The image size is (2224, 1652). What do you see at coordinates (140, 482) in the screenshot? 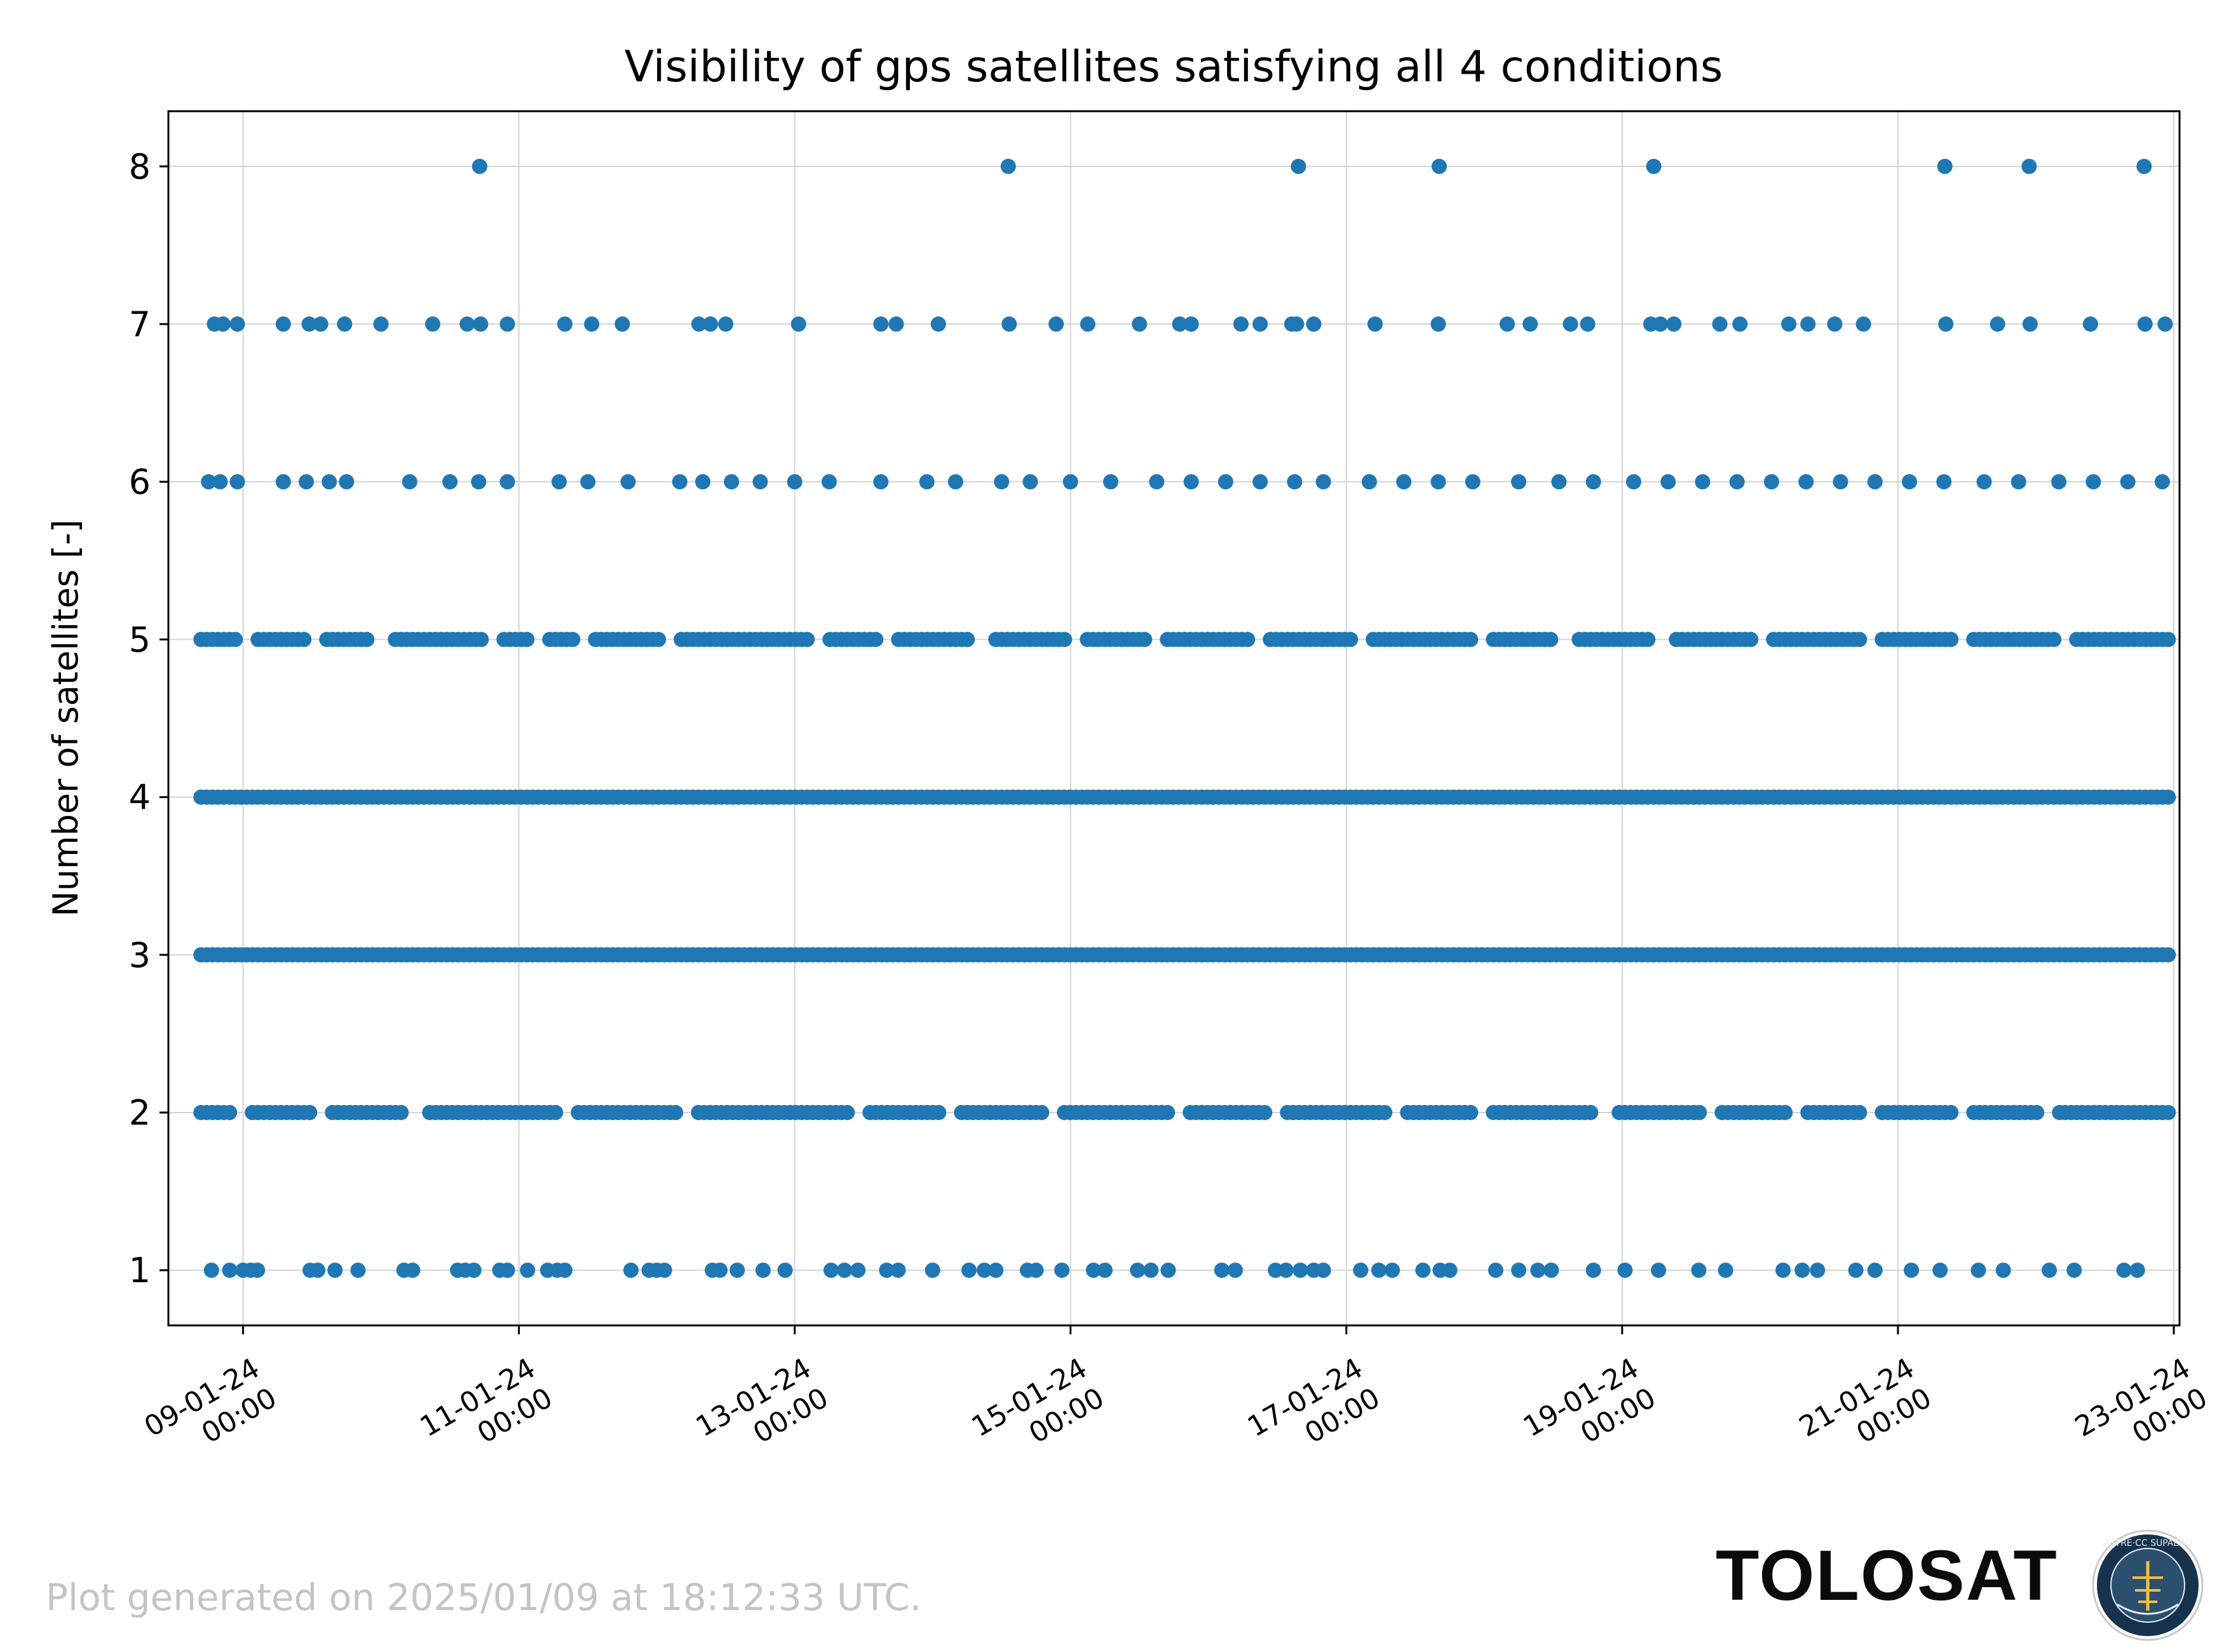
I see `y-tick-label: 6` at bounding box center [140, 482].